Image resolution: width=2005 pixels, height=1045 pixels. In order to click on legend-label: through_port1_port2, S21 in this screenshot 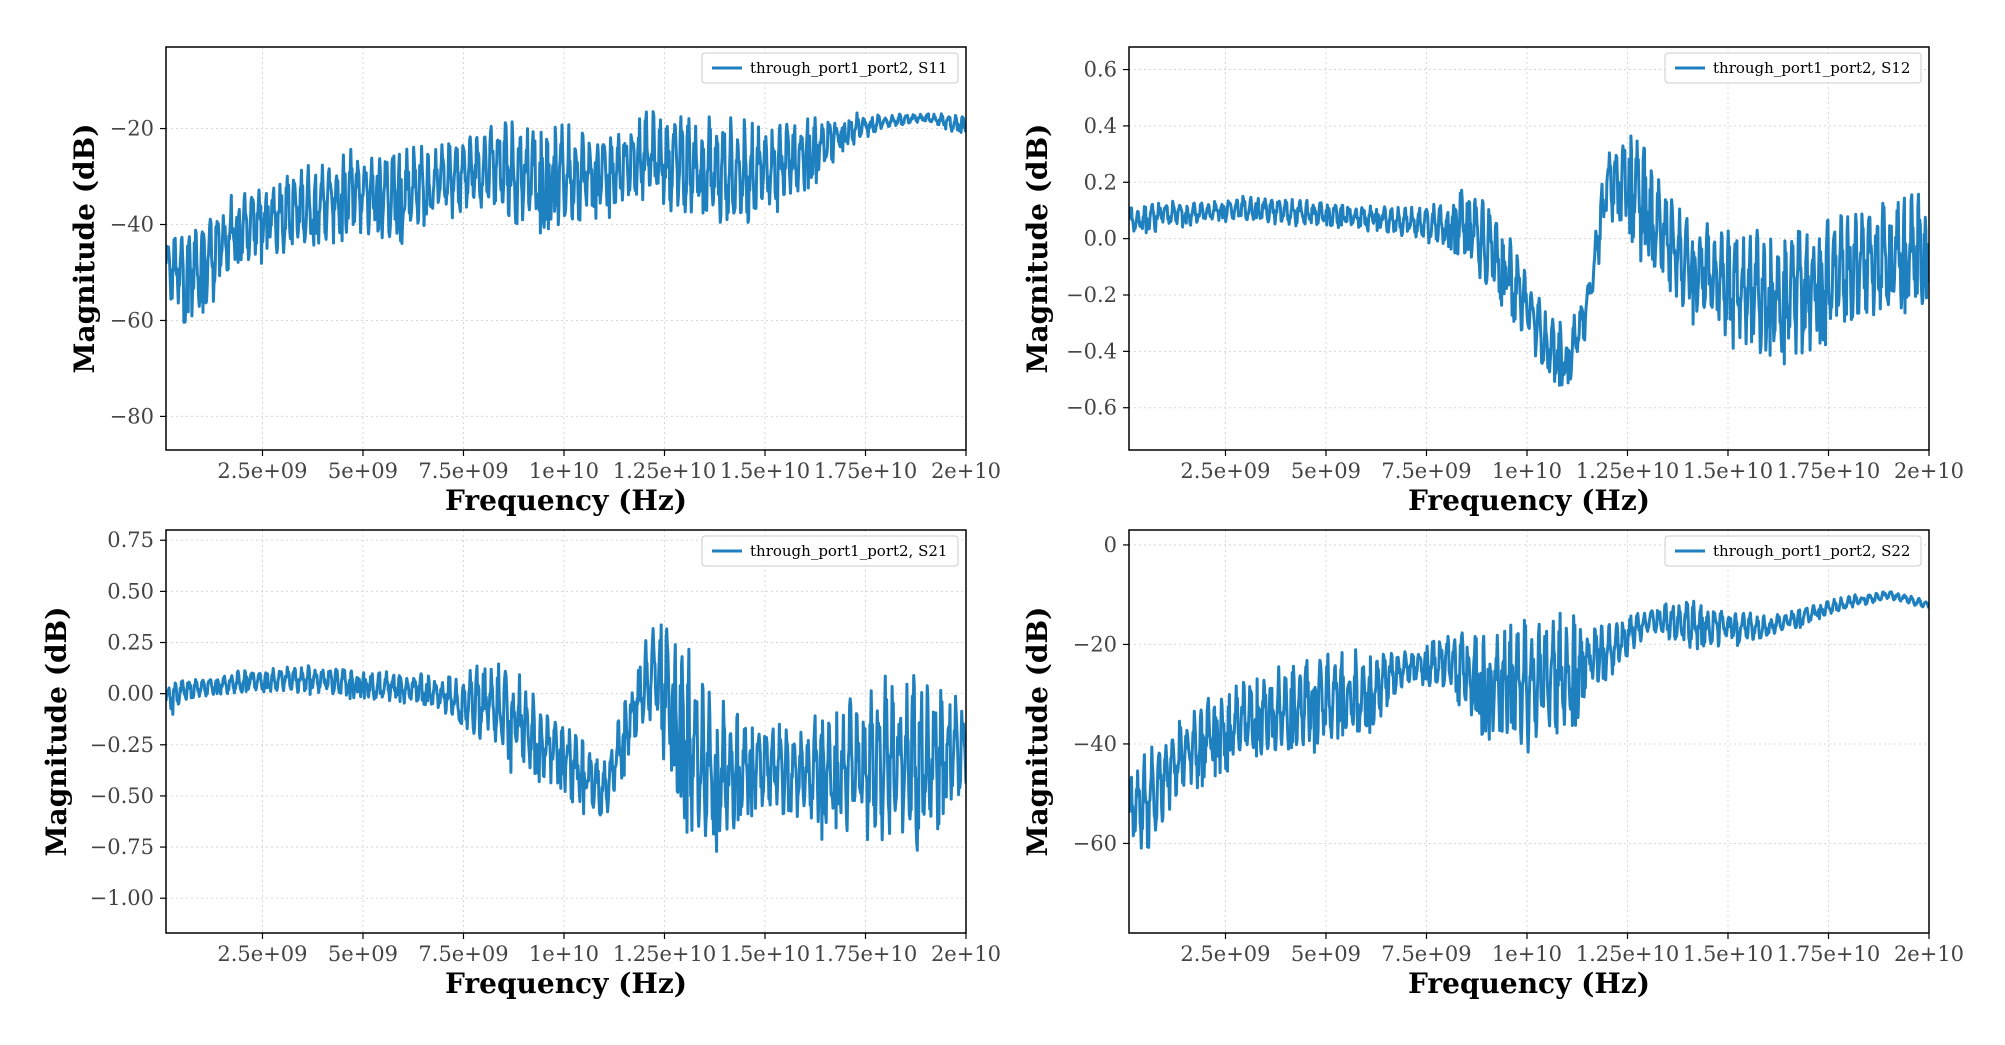, I will do `click(848, 551)`.